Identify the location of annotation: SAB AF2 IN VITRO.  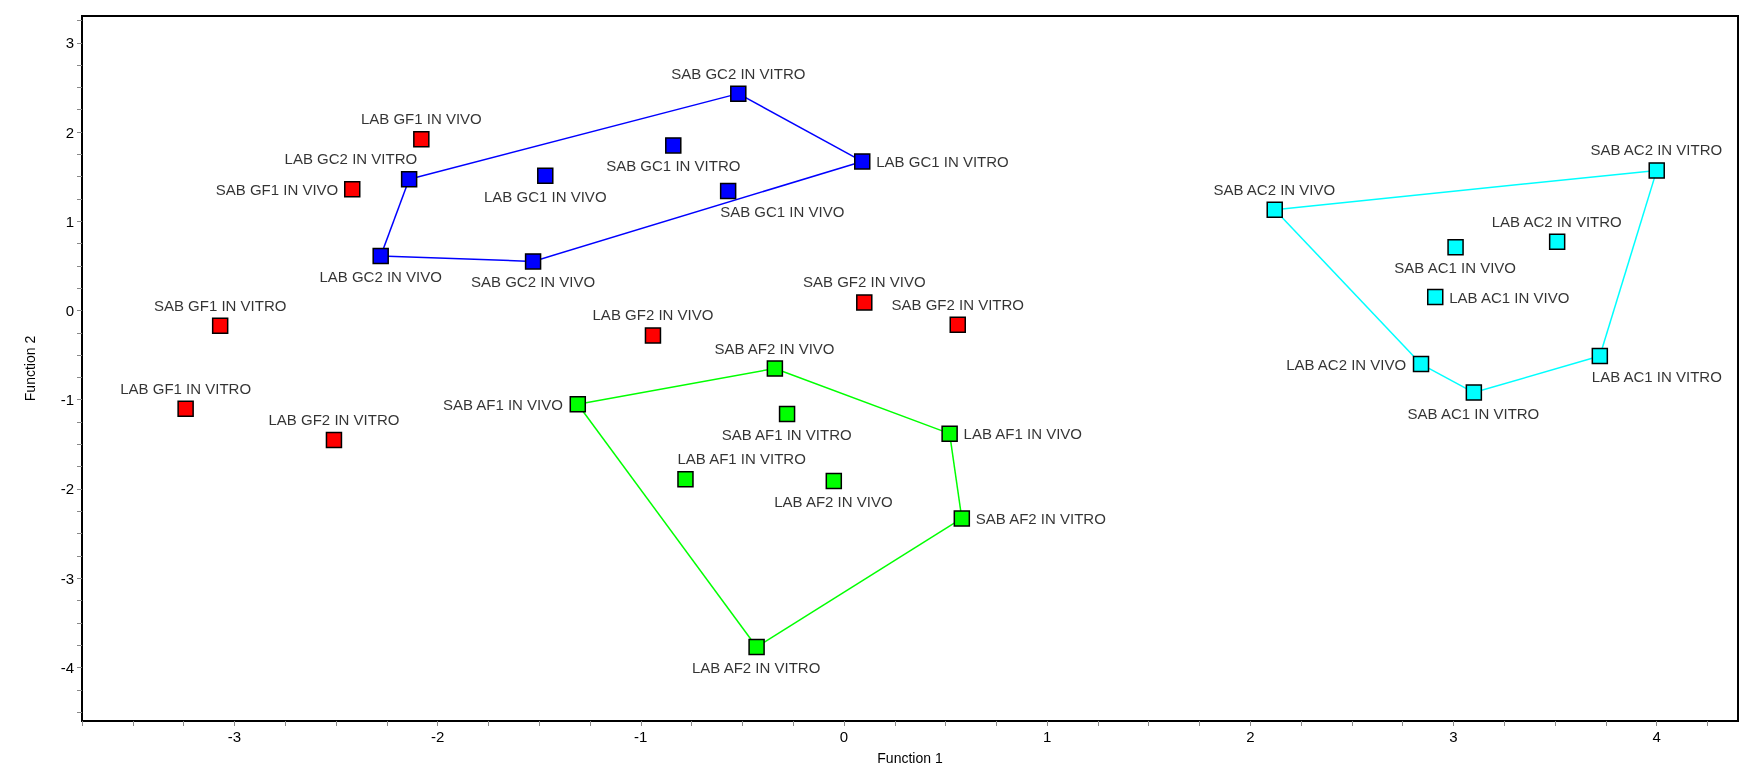
(1040, 518).